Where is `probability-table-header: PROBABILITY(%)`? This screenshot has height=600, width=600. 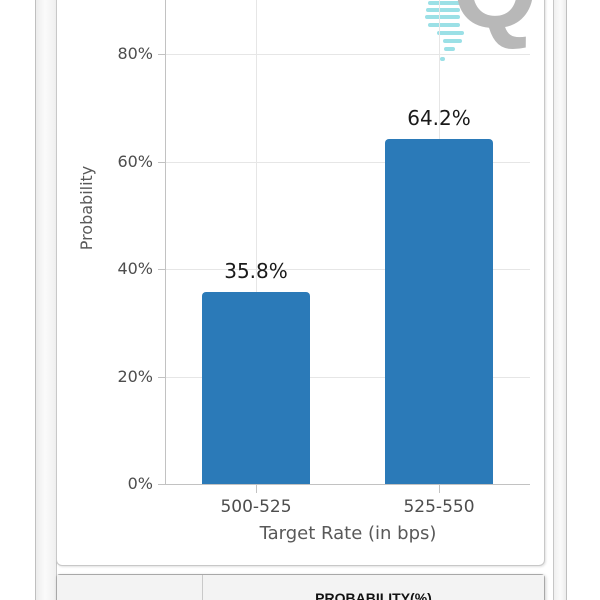 probability-table-header: PROBABILITY(%) is located at coordinates (300, 587).